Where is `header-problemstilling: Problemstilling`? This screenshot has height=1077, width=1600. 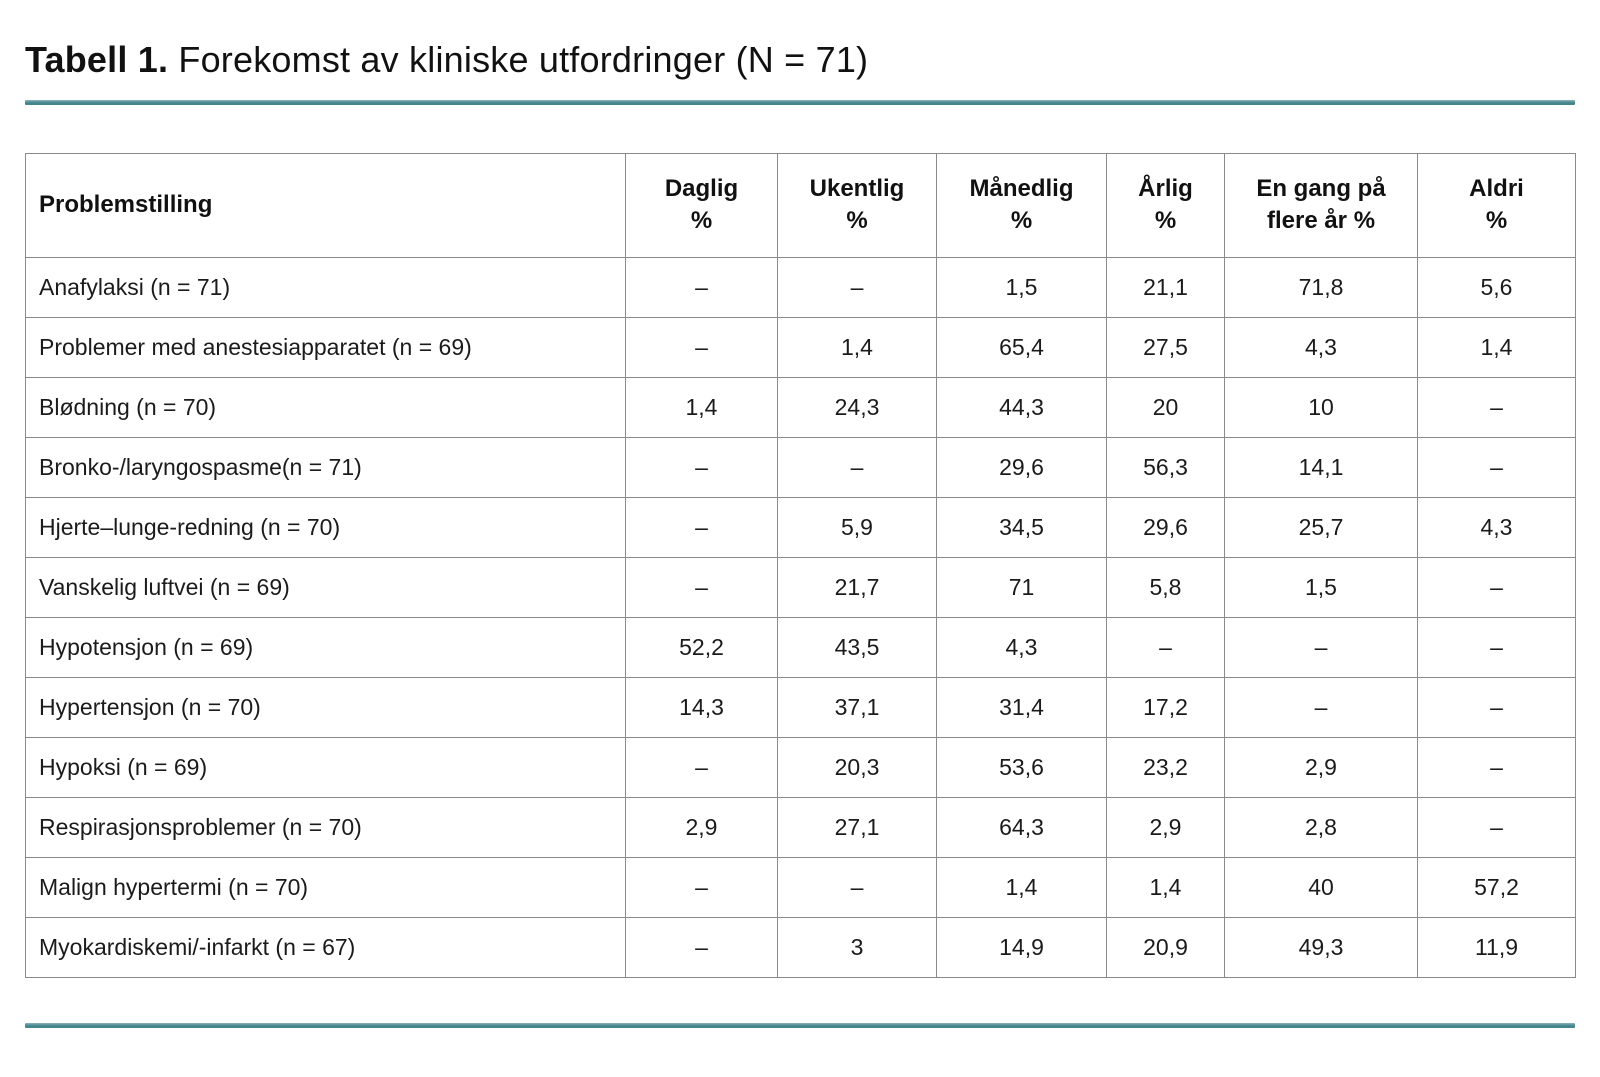
header-problemstilling: Problemstilling is located at coordinates (325, 205).